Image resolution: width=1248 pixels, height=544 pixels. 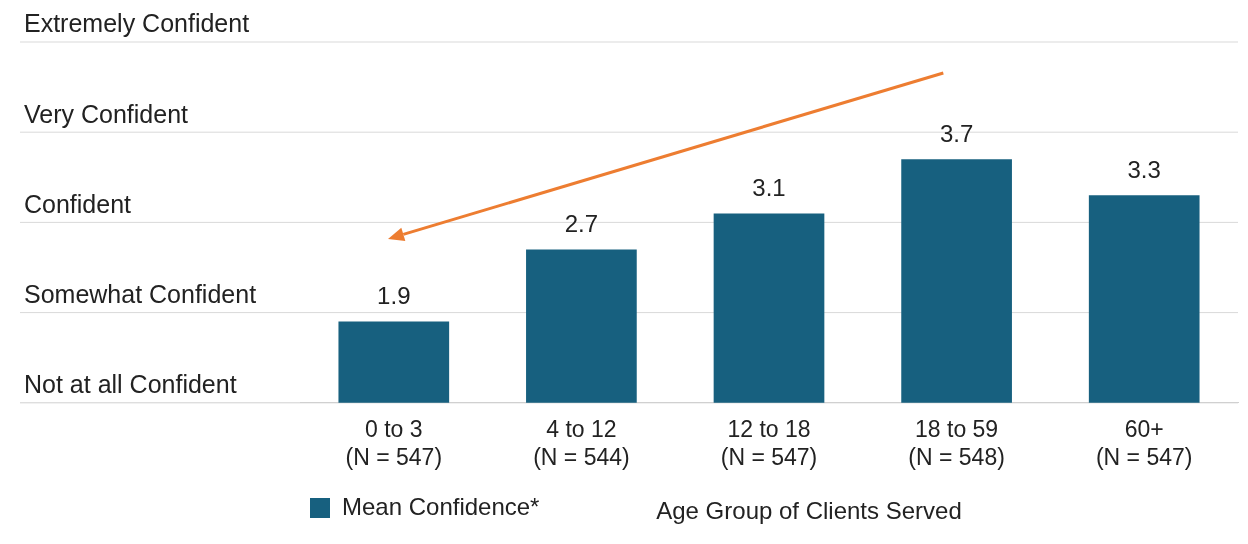 What do you see at coordinates (581, 224) in the screenshot?
I see `data-label: 2.7` at bounding box center [581, 224].